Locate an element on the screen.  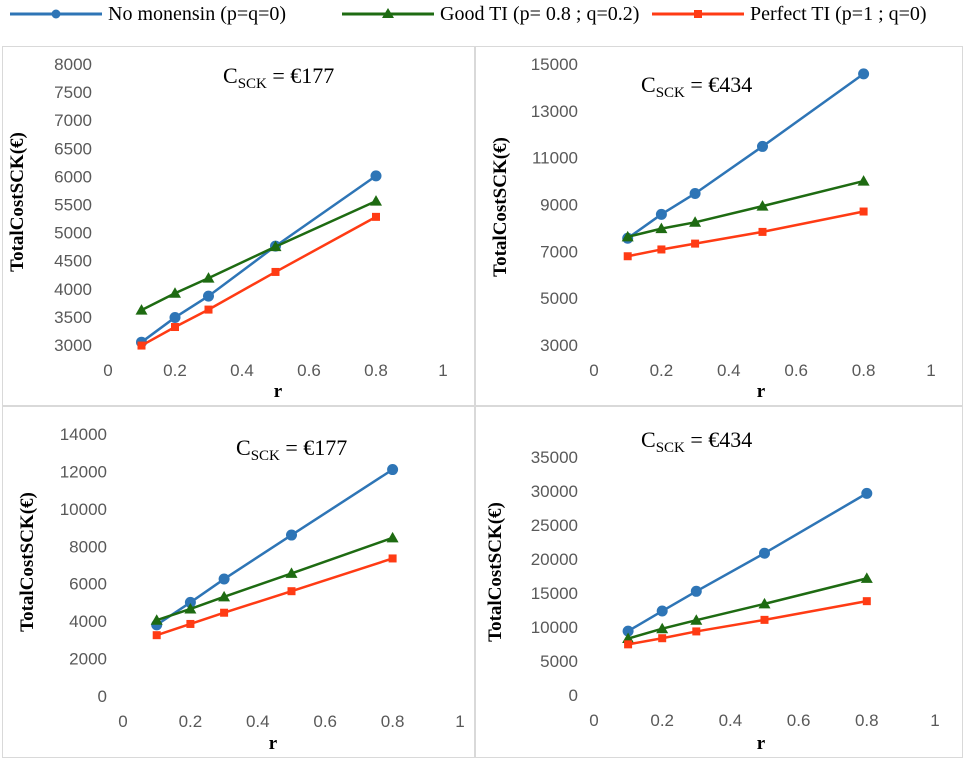
y-tick-label: 30000 is located at coordinates (554, 491).